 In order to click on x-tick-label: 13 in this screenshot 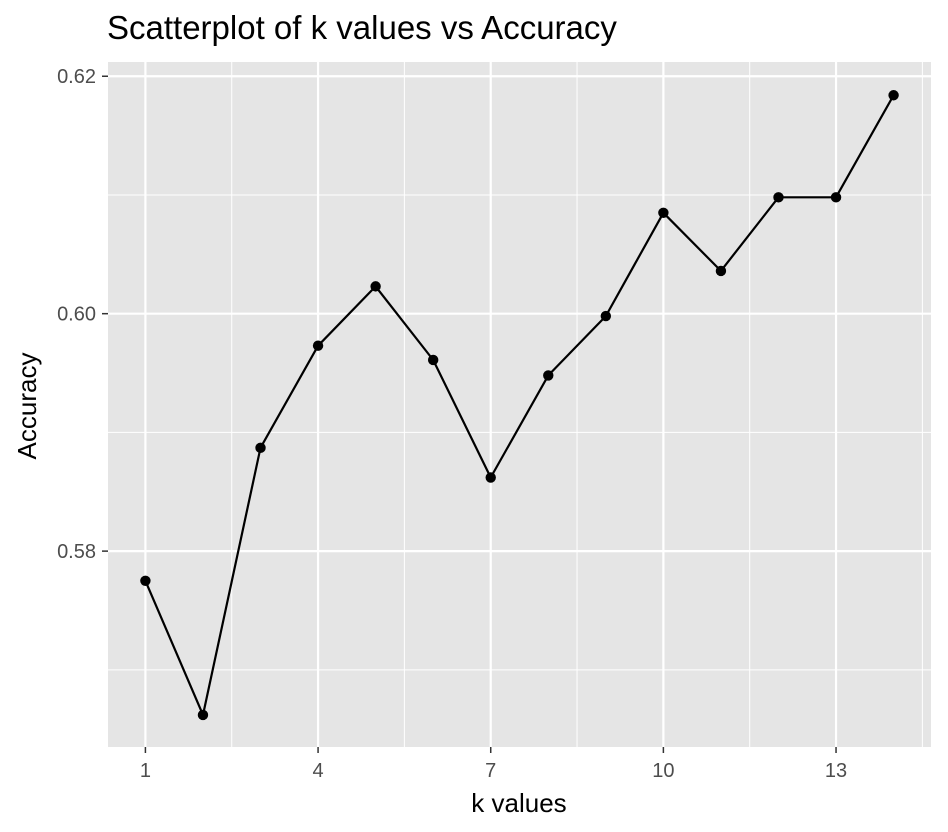, I will do `click(836, 771)`.